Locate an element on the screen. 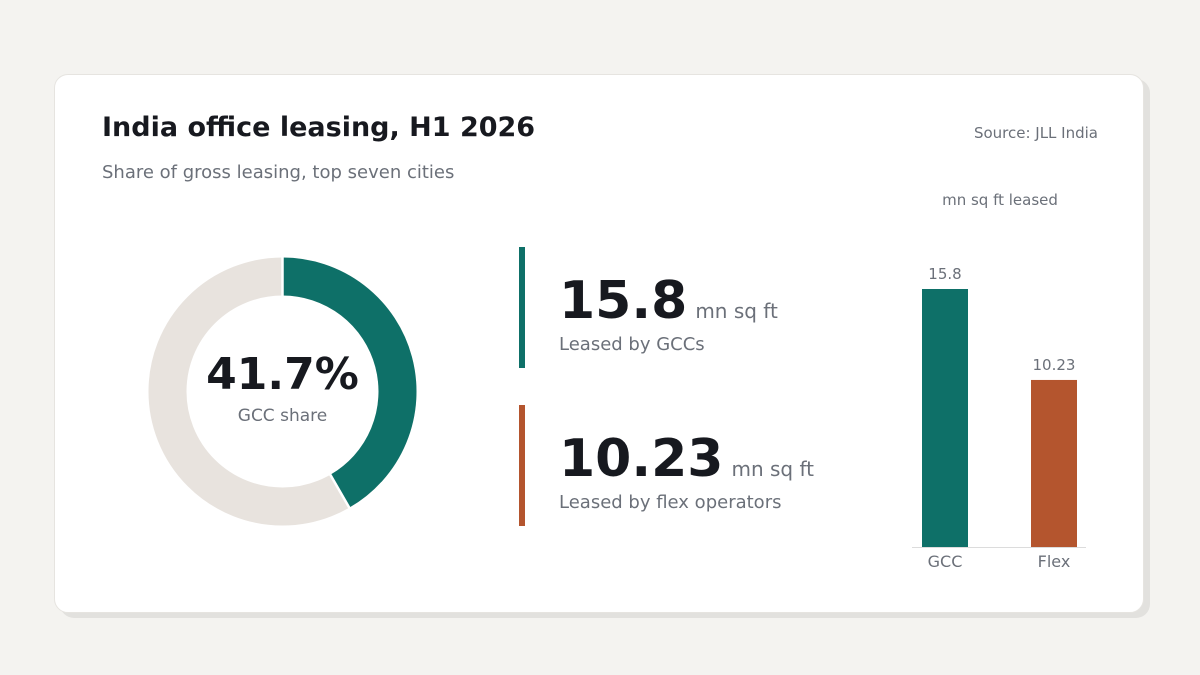  source-note: Source: JLL India is located at coordinates (1035, 133).